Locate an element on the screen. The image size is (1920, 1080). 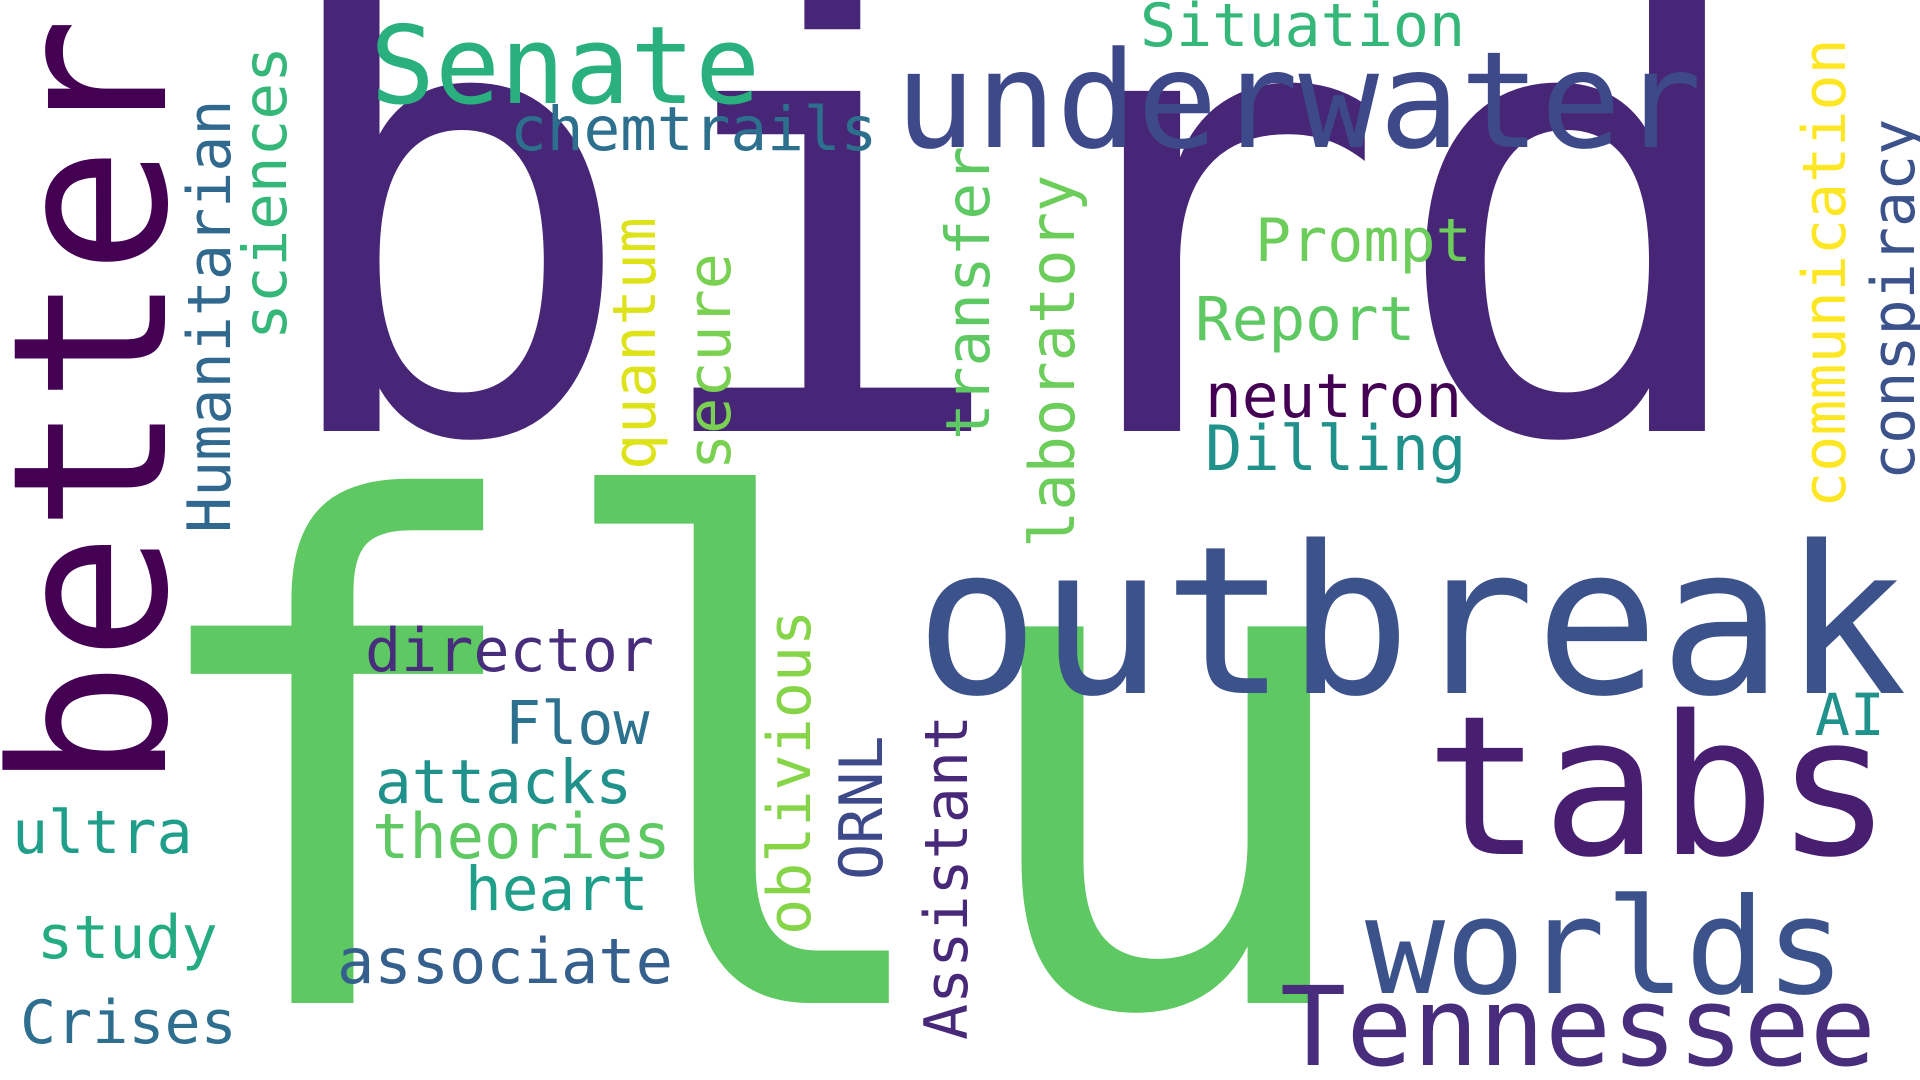
word-oblivious: oblivious is located at coordinates (790, 772).